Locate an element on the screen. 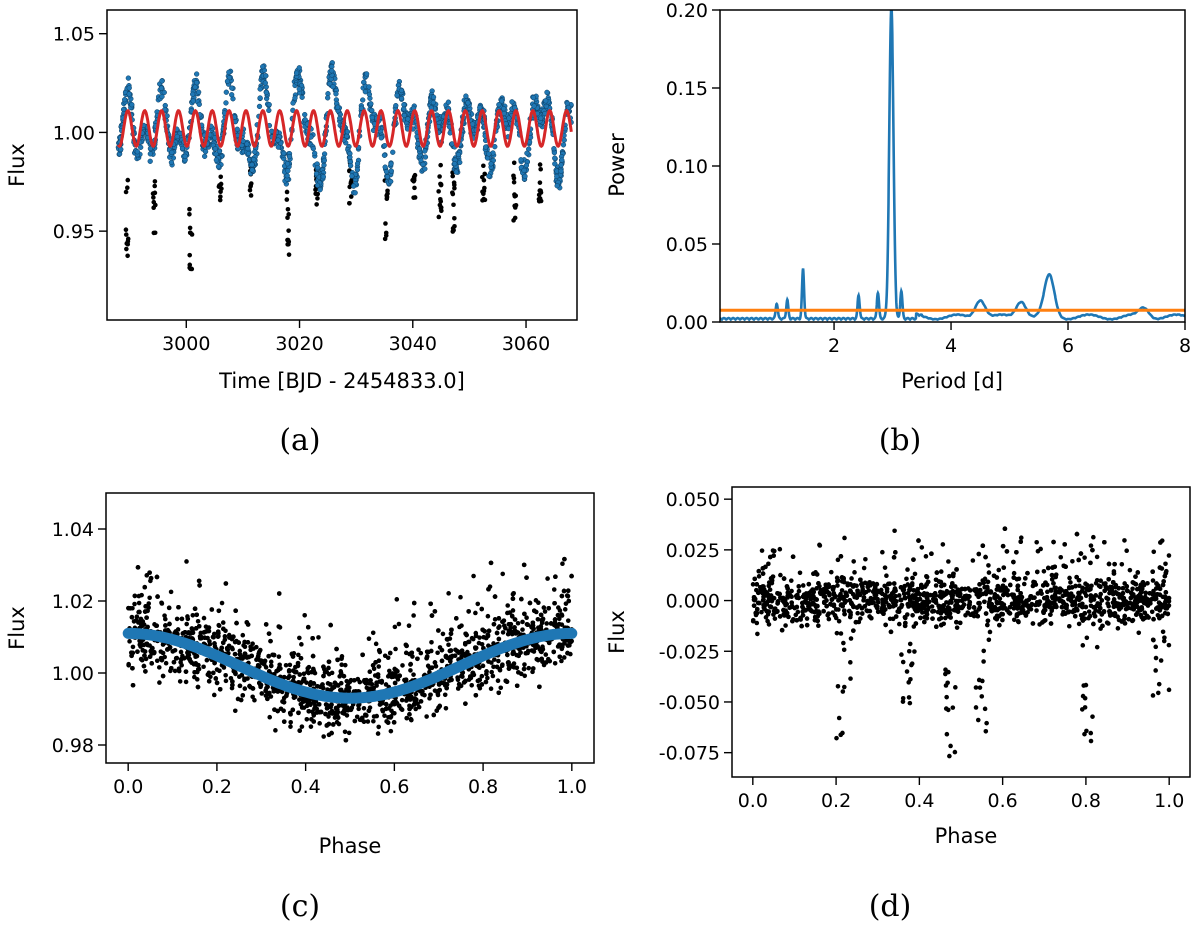 The image size is (1200, 933). x-tick-label: 2 is located at coordinates (834, 346).